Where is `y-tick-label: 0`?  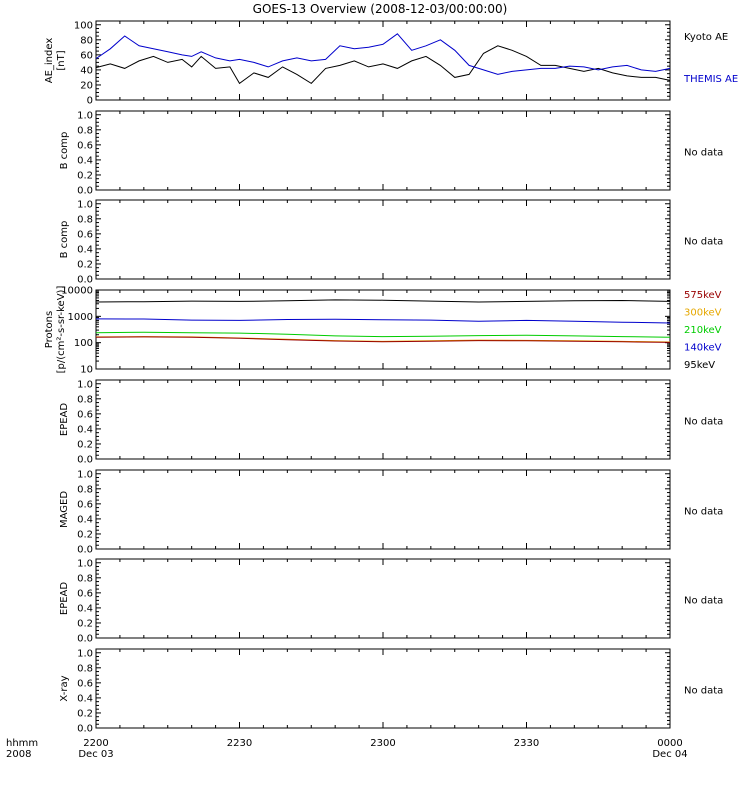 y-tick-label: 0 is located at coordinates (90, 101).